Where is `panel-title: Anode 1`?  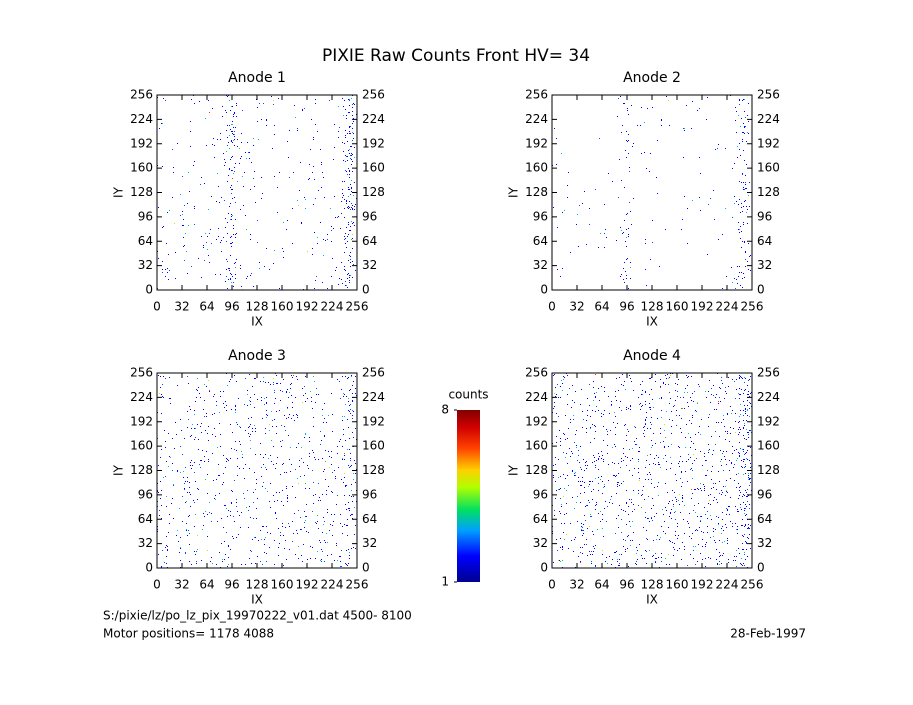 panel-title: Anode 1 is located at coordinates (257, 78).